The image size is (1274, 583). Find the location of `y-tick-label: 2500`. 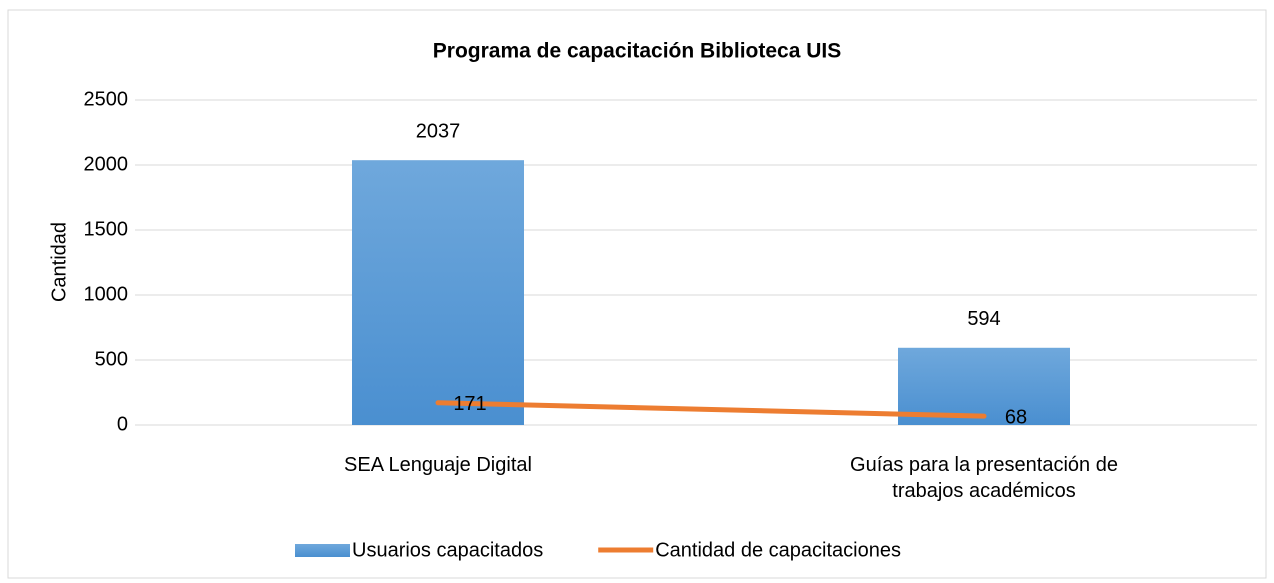

y-tick-label: 2500 is located at coordinates (106, 99).